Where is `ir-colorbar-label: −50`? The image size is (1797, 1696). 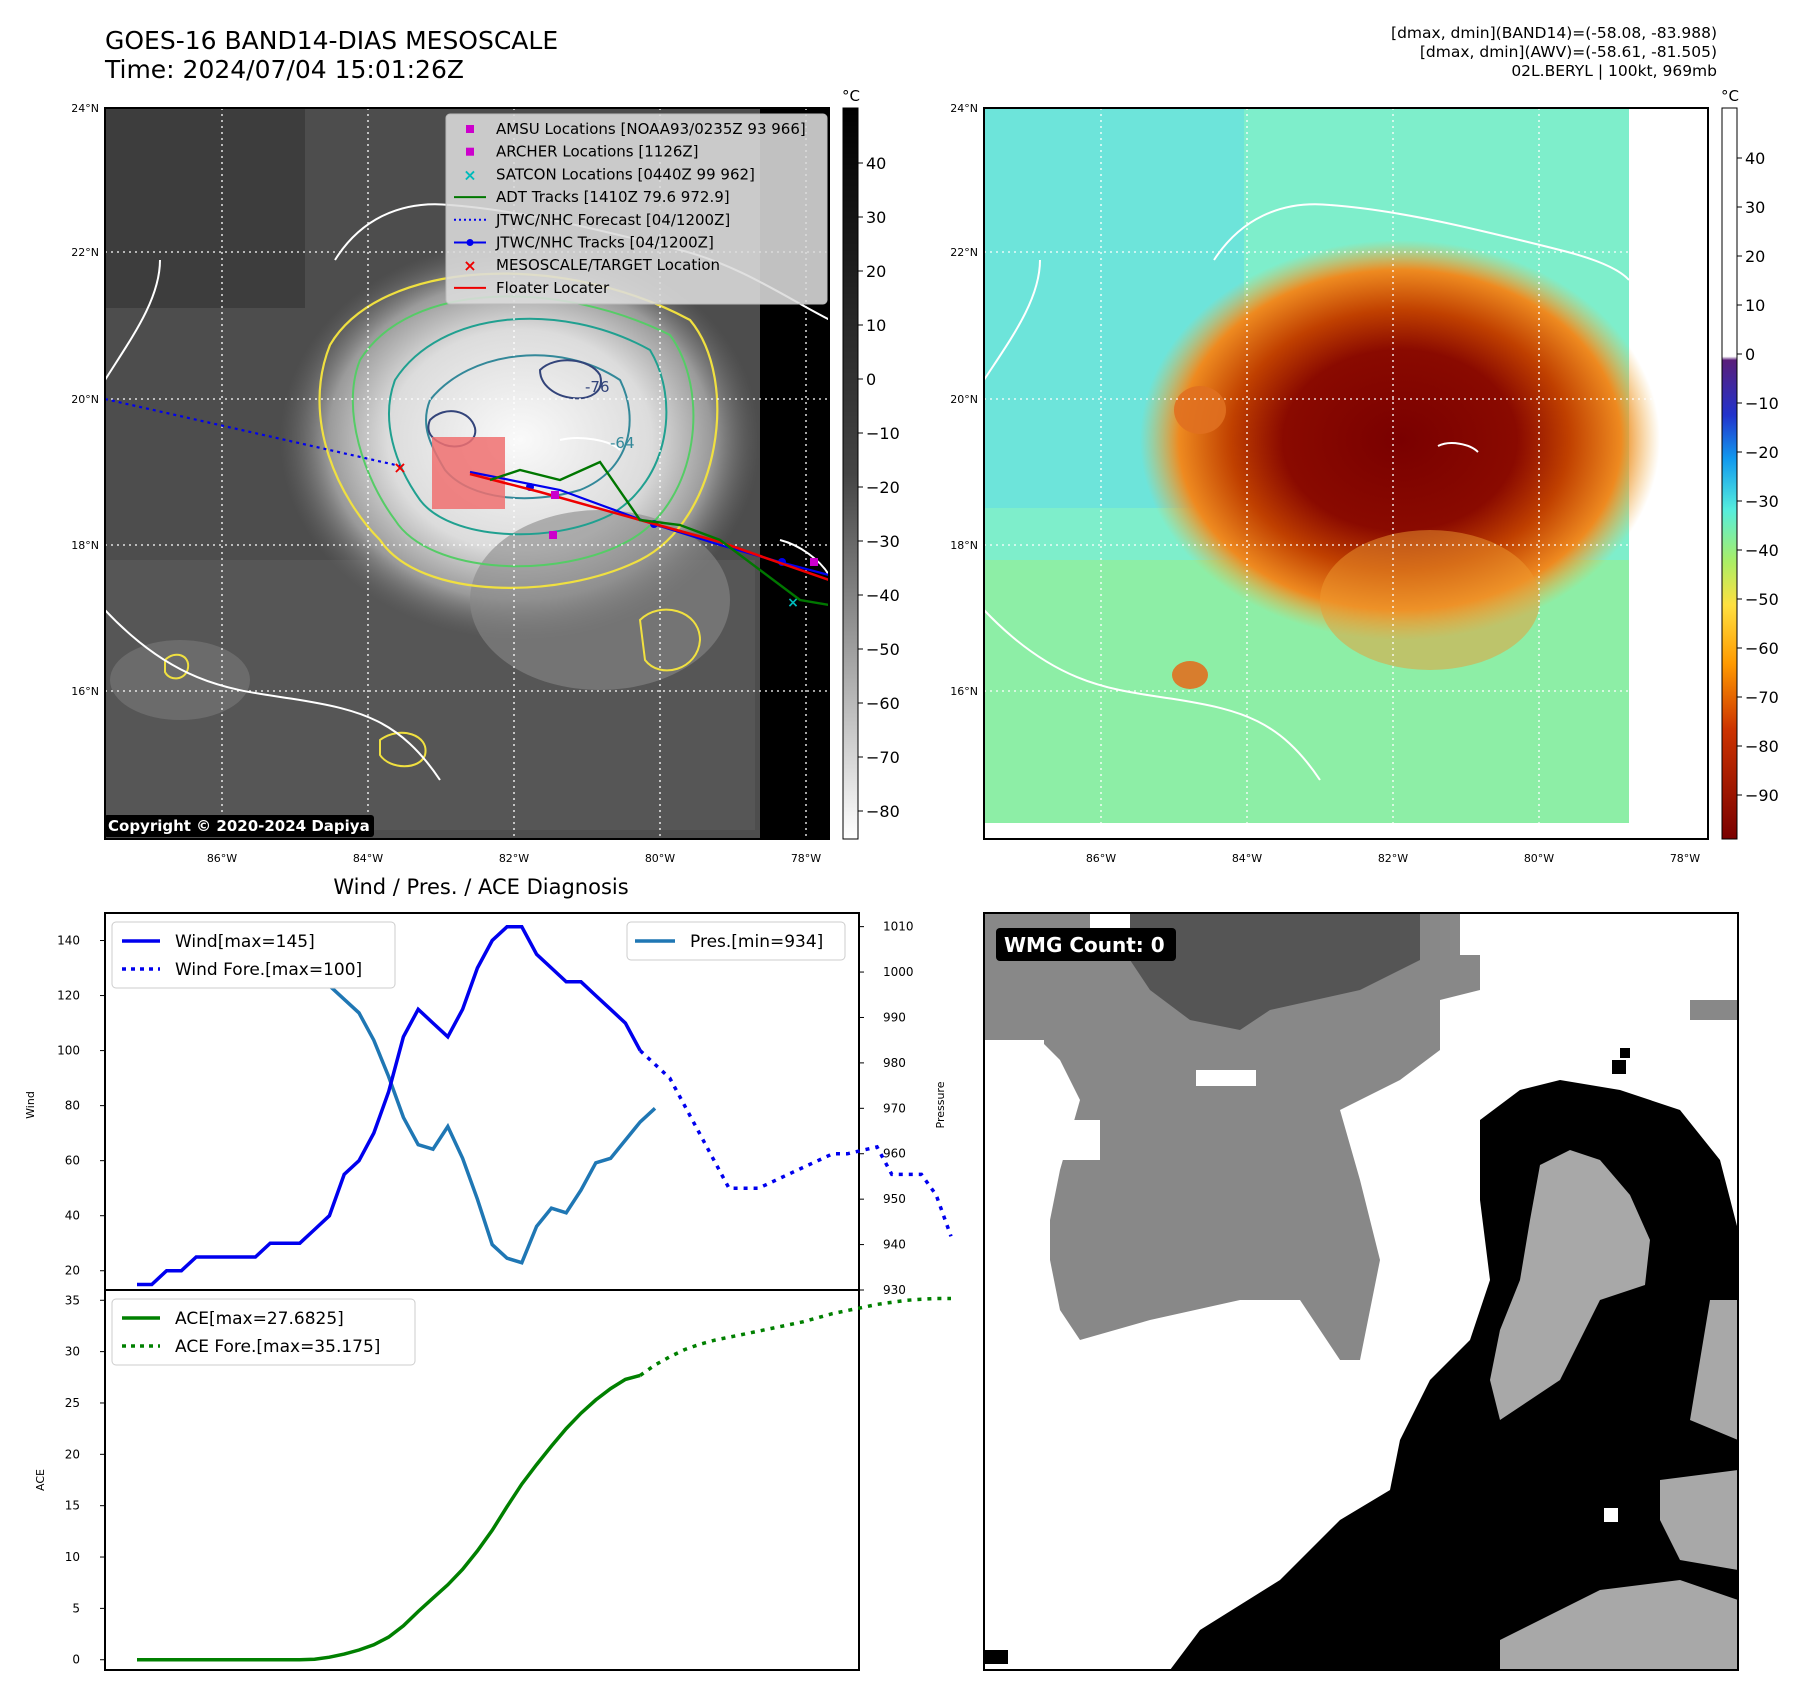
ir-colorbar-label: −50 is located at coordinates (883, 649).